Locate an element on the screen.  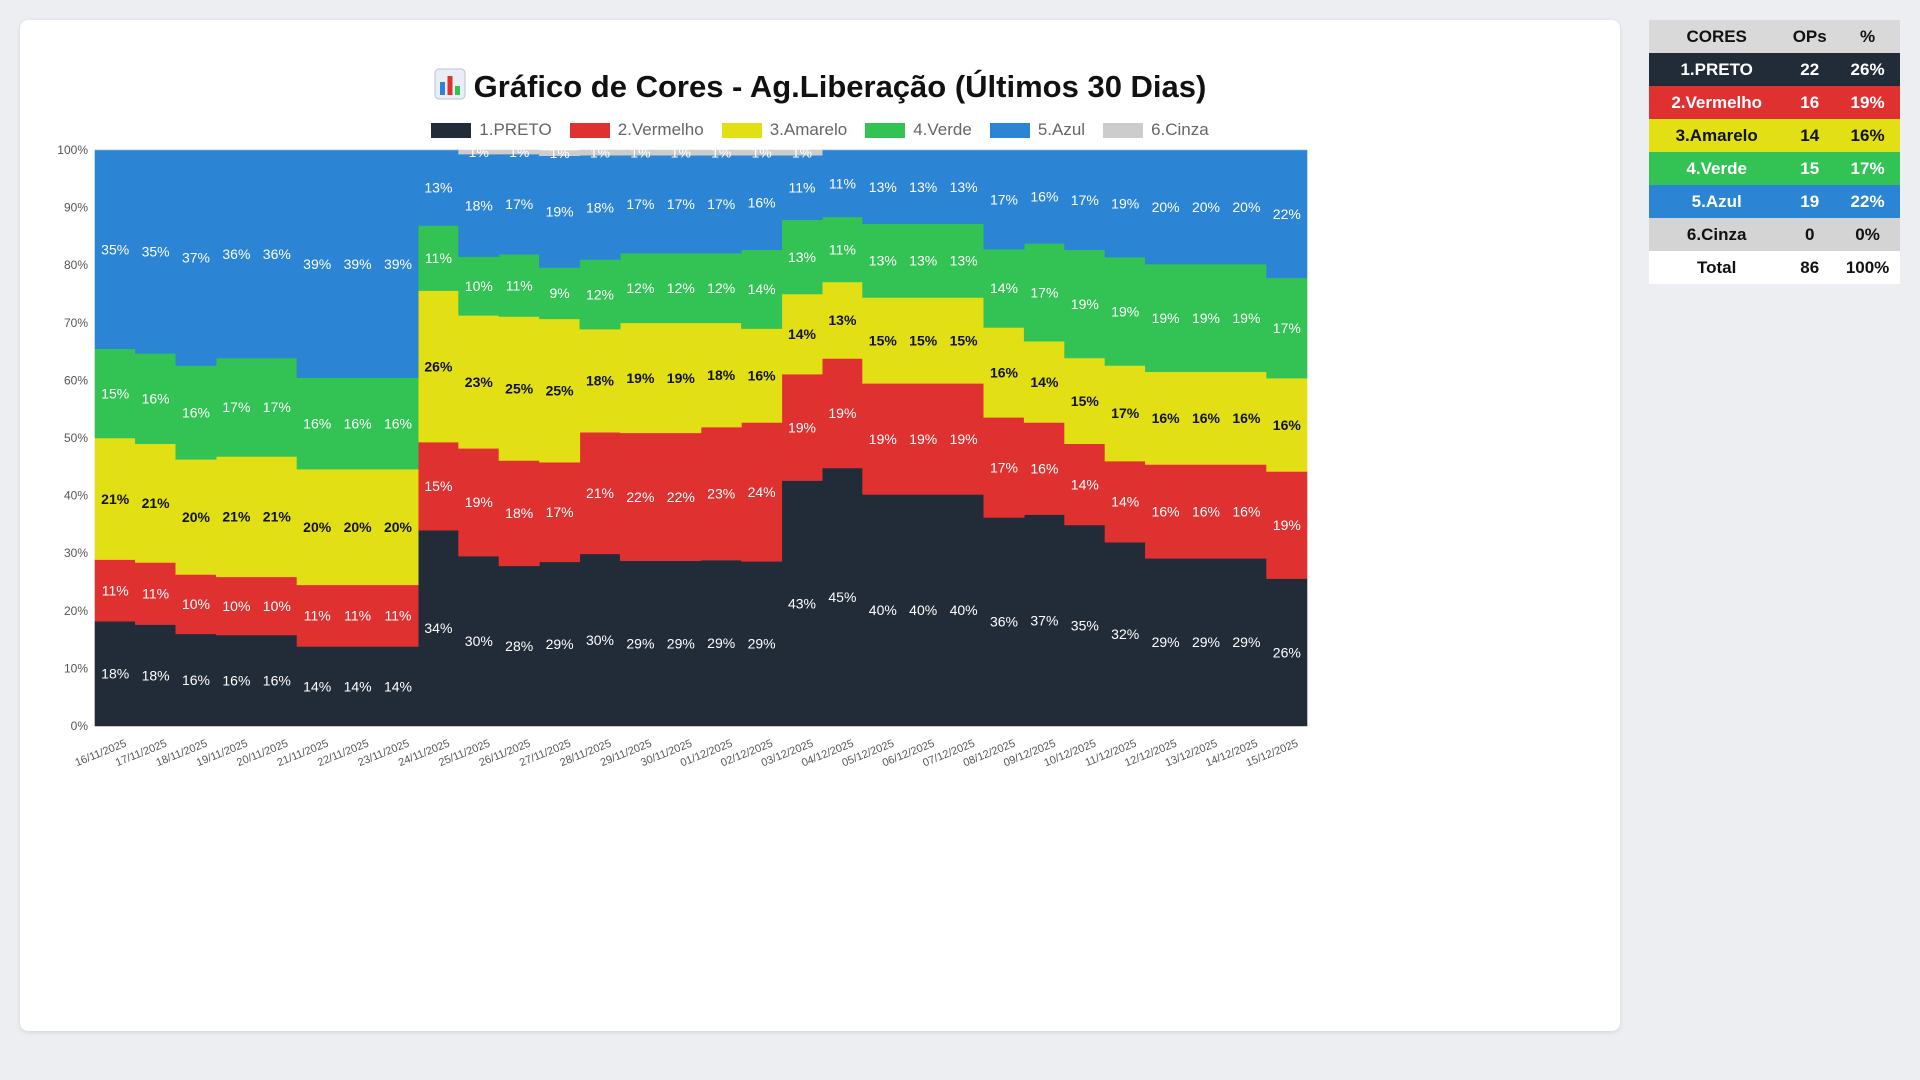
legend-label: 1.PRETO is located at coordinates (515, 129).